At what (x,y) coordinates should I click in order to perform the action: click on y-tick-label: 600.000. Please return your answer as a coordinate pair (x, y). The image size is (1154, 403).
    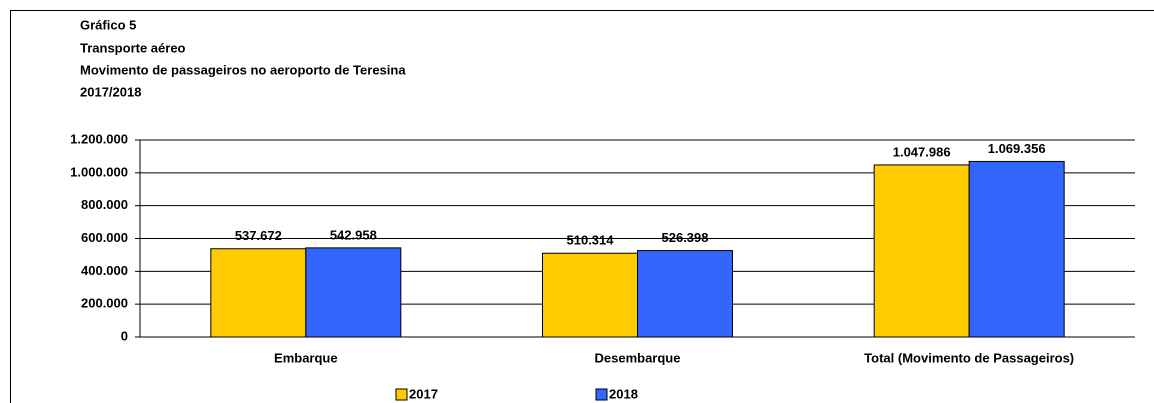
    Looking at the image, I should click on (104, 237).